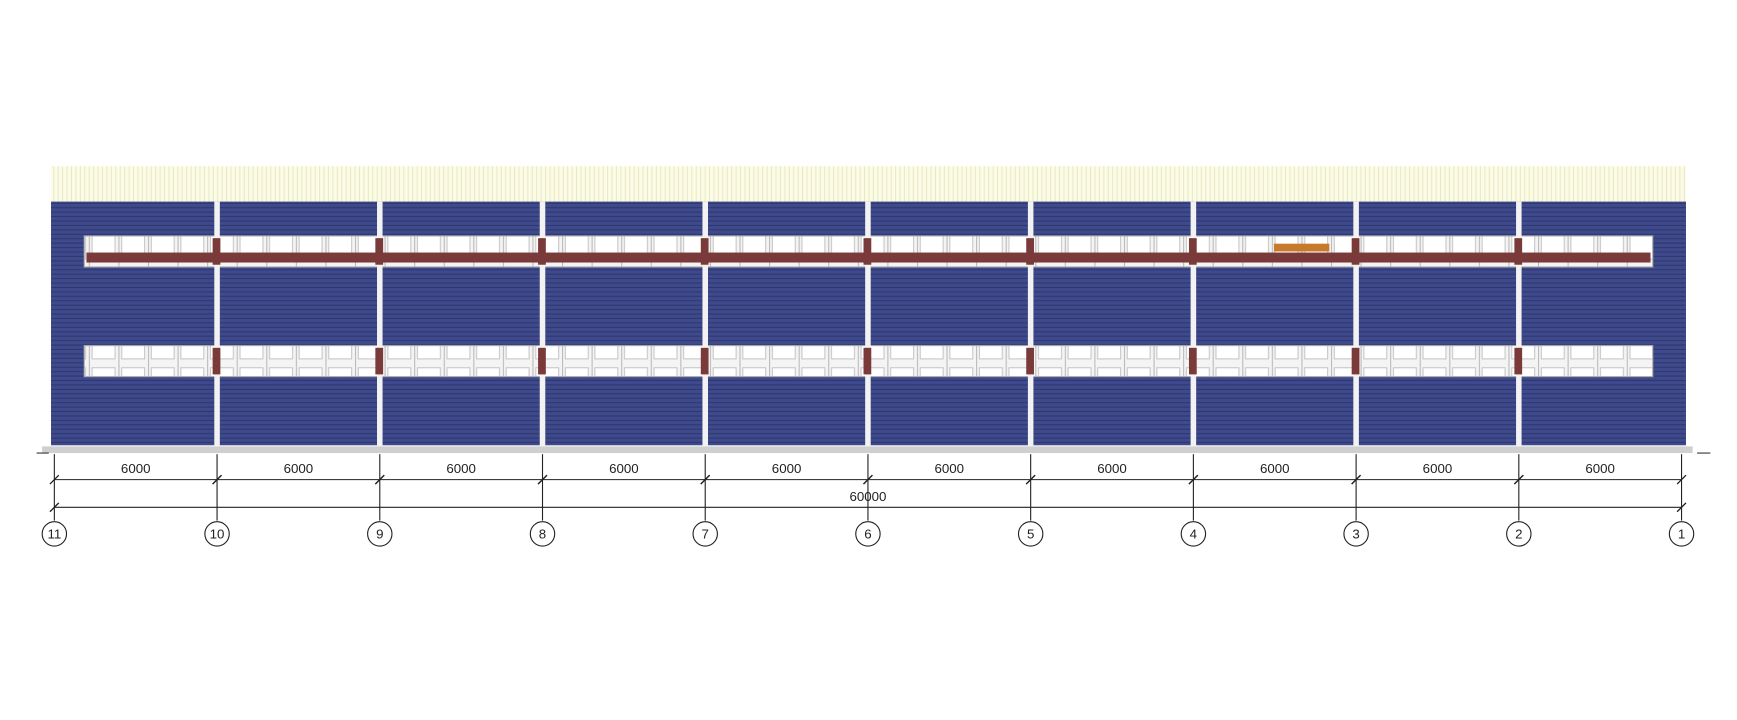 This screenshot has width=1737, height=720. I want to click on axis-label: 1, so click(1681, 534).